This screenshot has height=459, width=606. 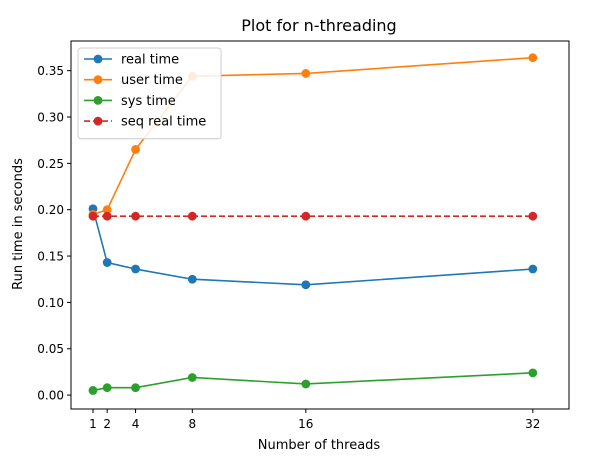 I want to click on x-tick-label: 1, so click(x=93, y=424).